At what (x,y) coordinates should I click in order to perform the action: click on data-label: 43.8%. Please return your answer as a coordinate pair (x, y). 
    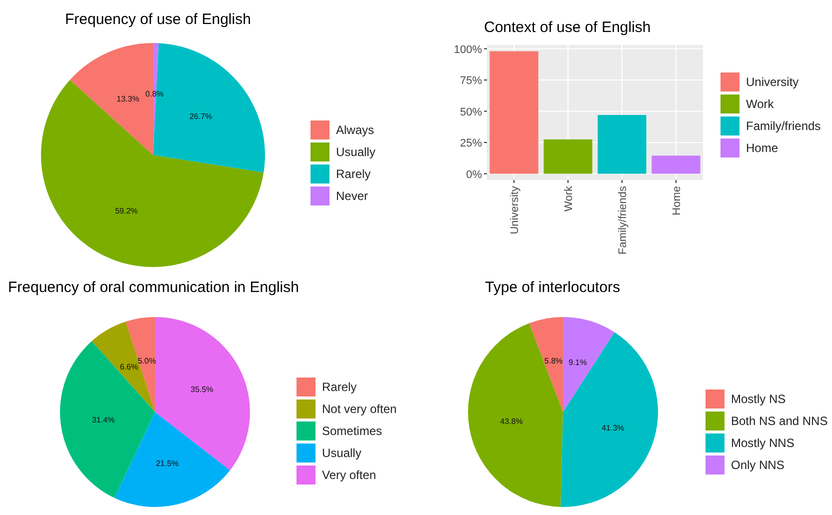
    Looking at the image, I should click on (511, 421).